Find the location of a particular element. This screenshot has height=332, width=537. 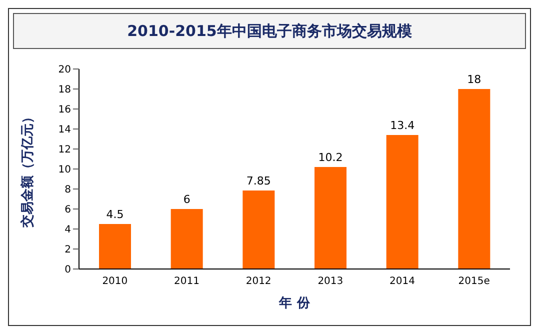

chart-title: 2010-2015年中国电子商务市场交易规模 is located at coordinates (269, 31).